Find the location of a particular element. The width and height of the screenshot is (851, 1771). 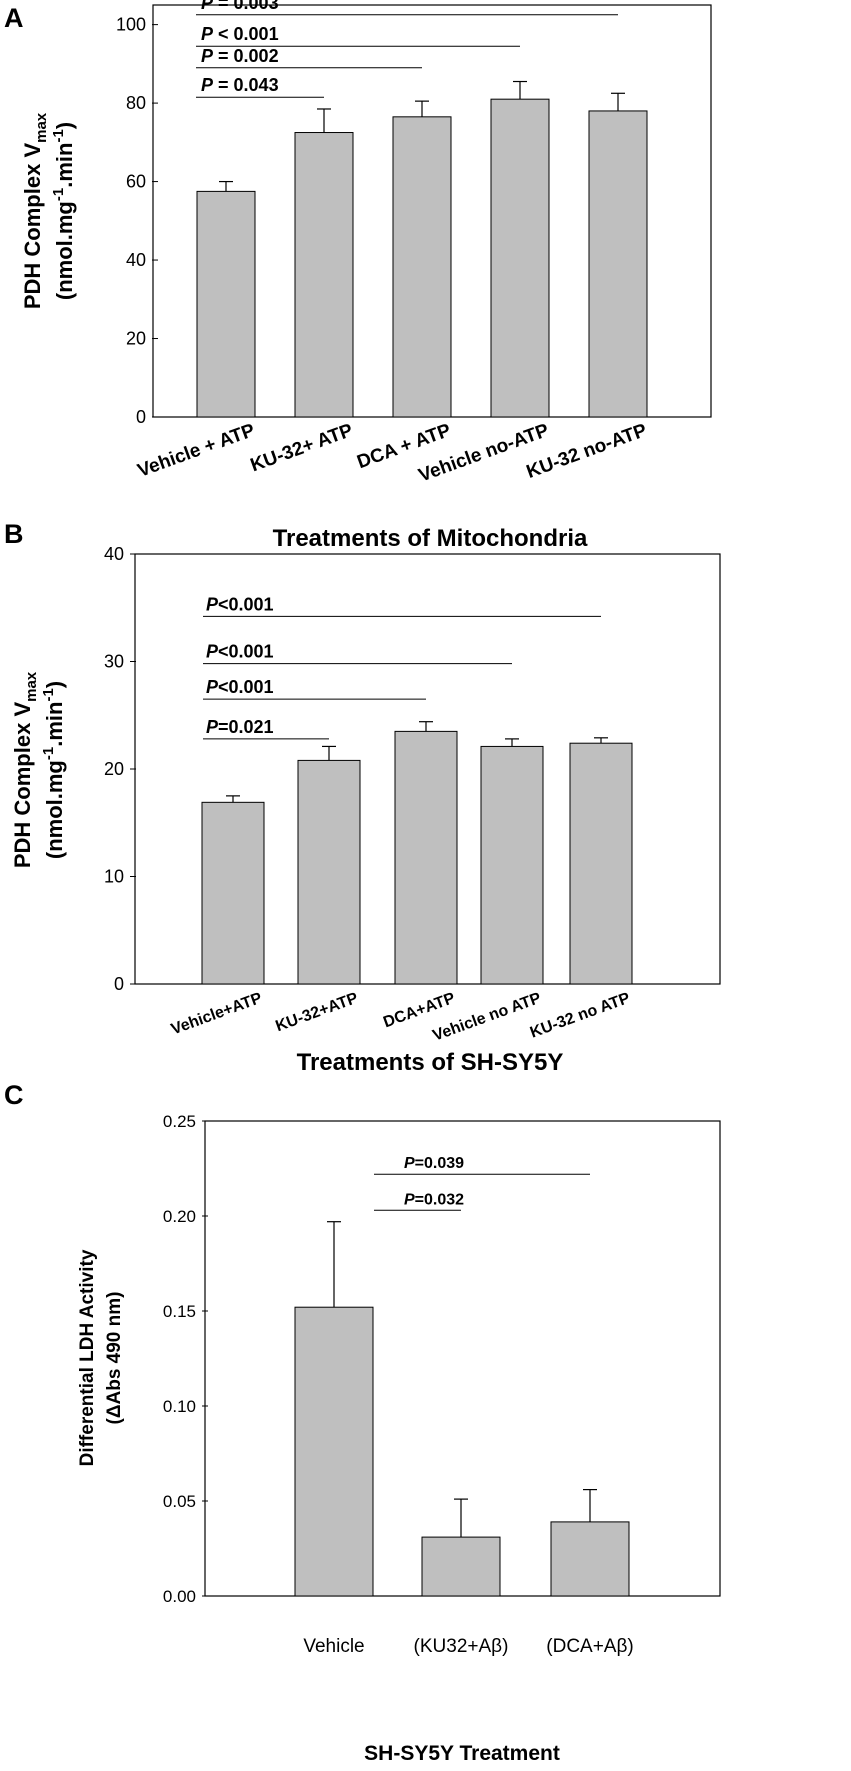

category-label: Vehicle + ATP is located at coordinates (196, 451).